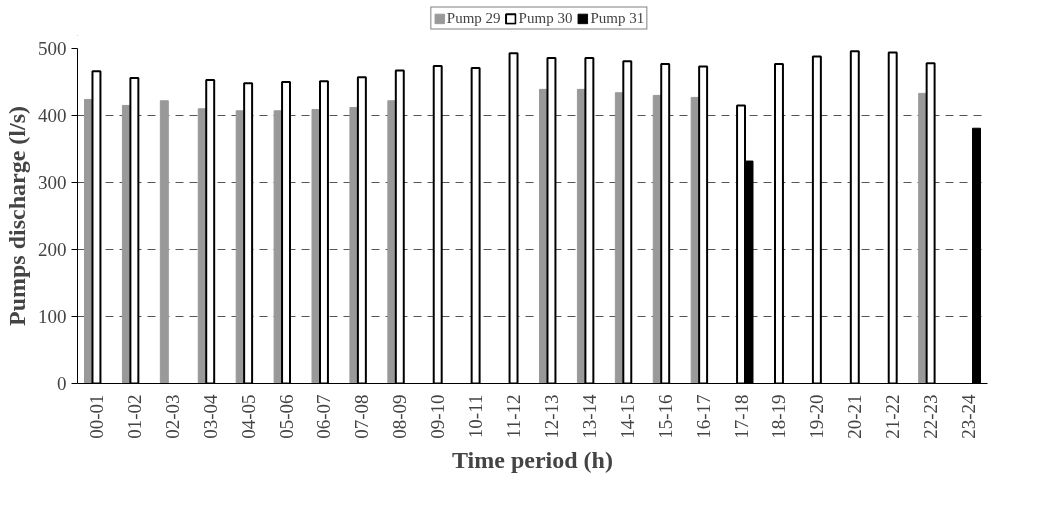 The image size is (1042, 531). I want to click on x-axis-title: Time period (h), so click(532, 459).